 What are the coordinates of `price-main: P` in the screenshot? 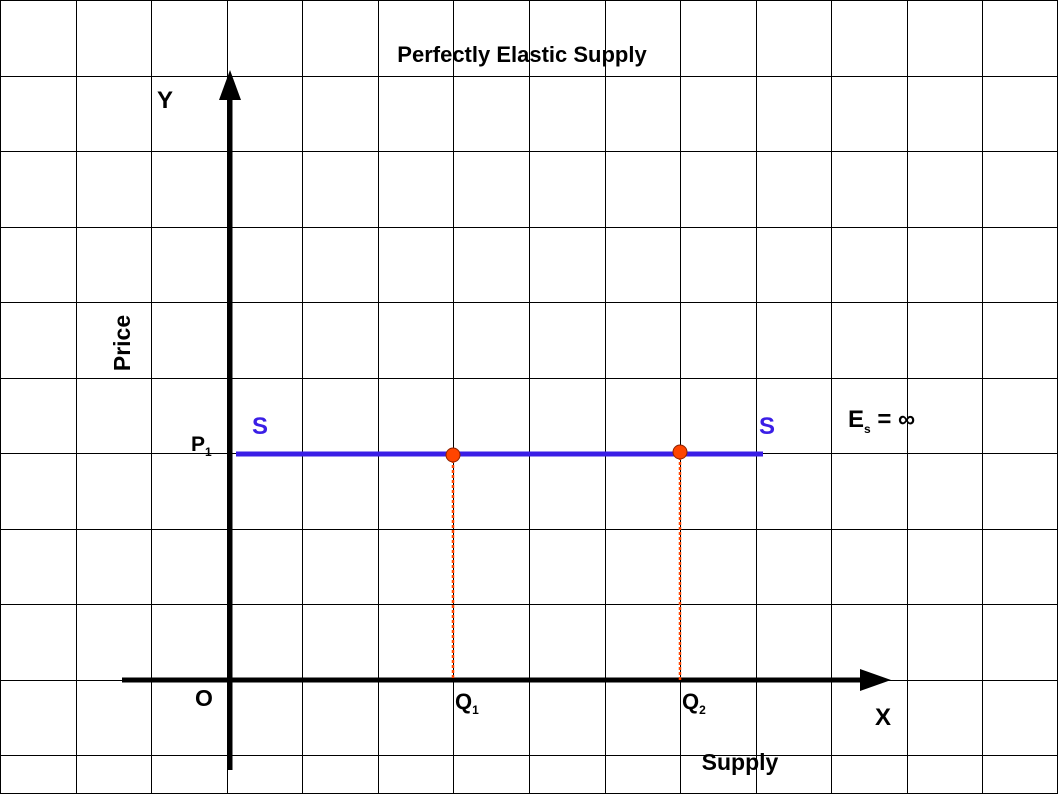 It's located at (198, 444).